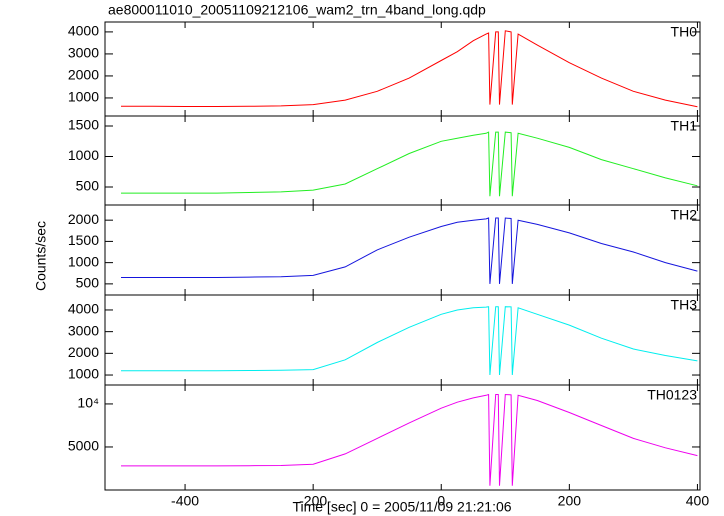  Describe the element at coordinates (698, 501) in the screenshot. I see `x-tick-label: 400` at that location.